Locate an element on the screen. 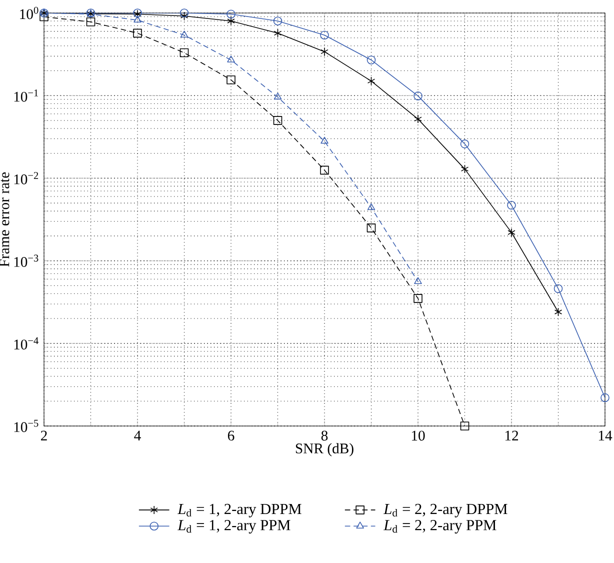  x-tick-label: 6 is located at coordinates (231, 435).